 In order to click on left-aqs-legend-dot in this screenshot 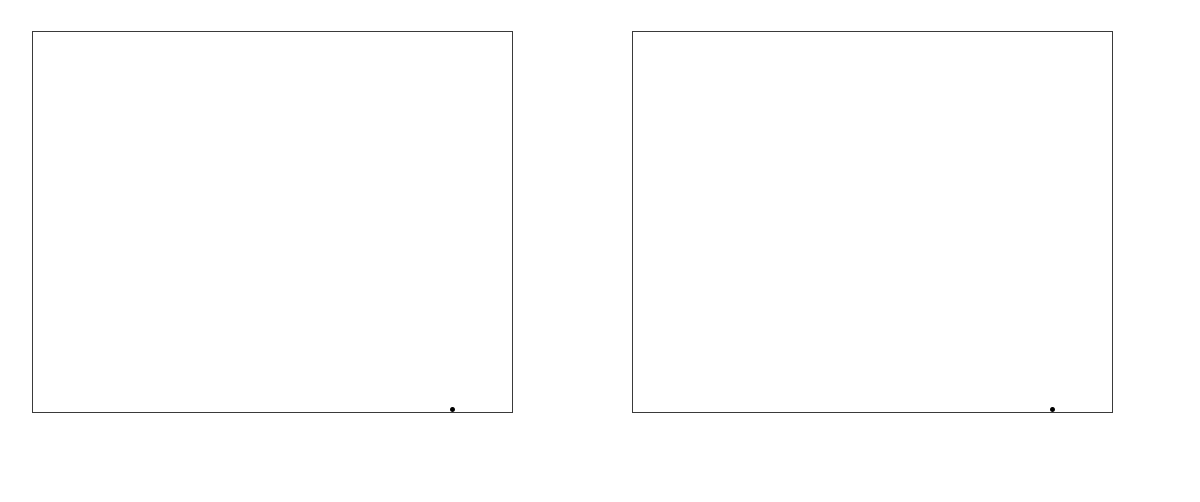, I will do `click(452, 409)`.